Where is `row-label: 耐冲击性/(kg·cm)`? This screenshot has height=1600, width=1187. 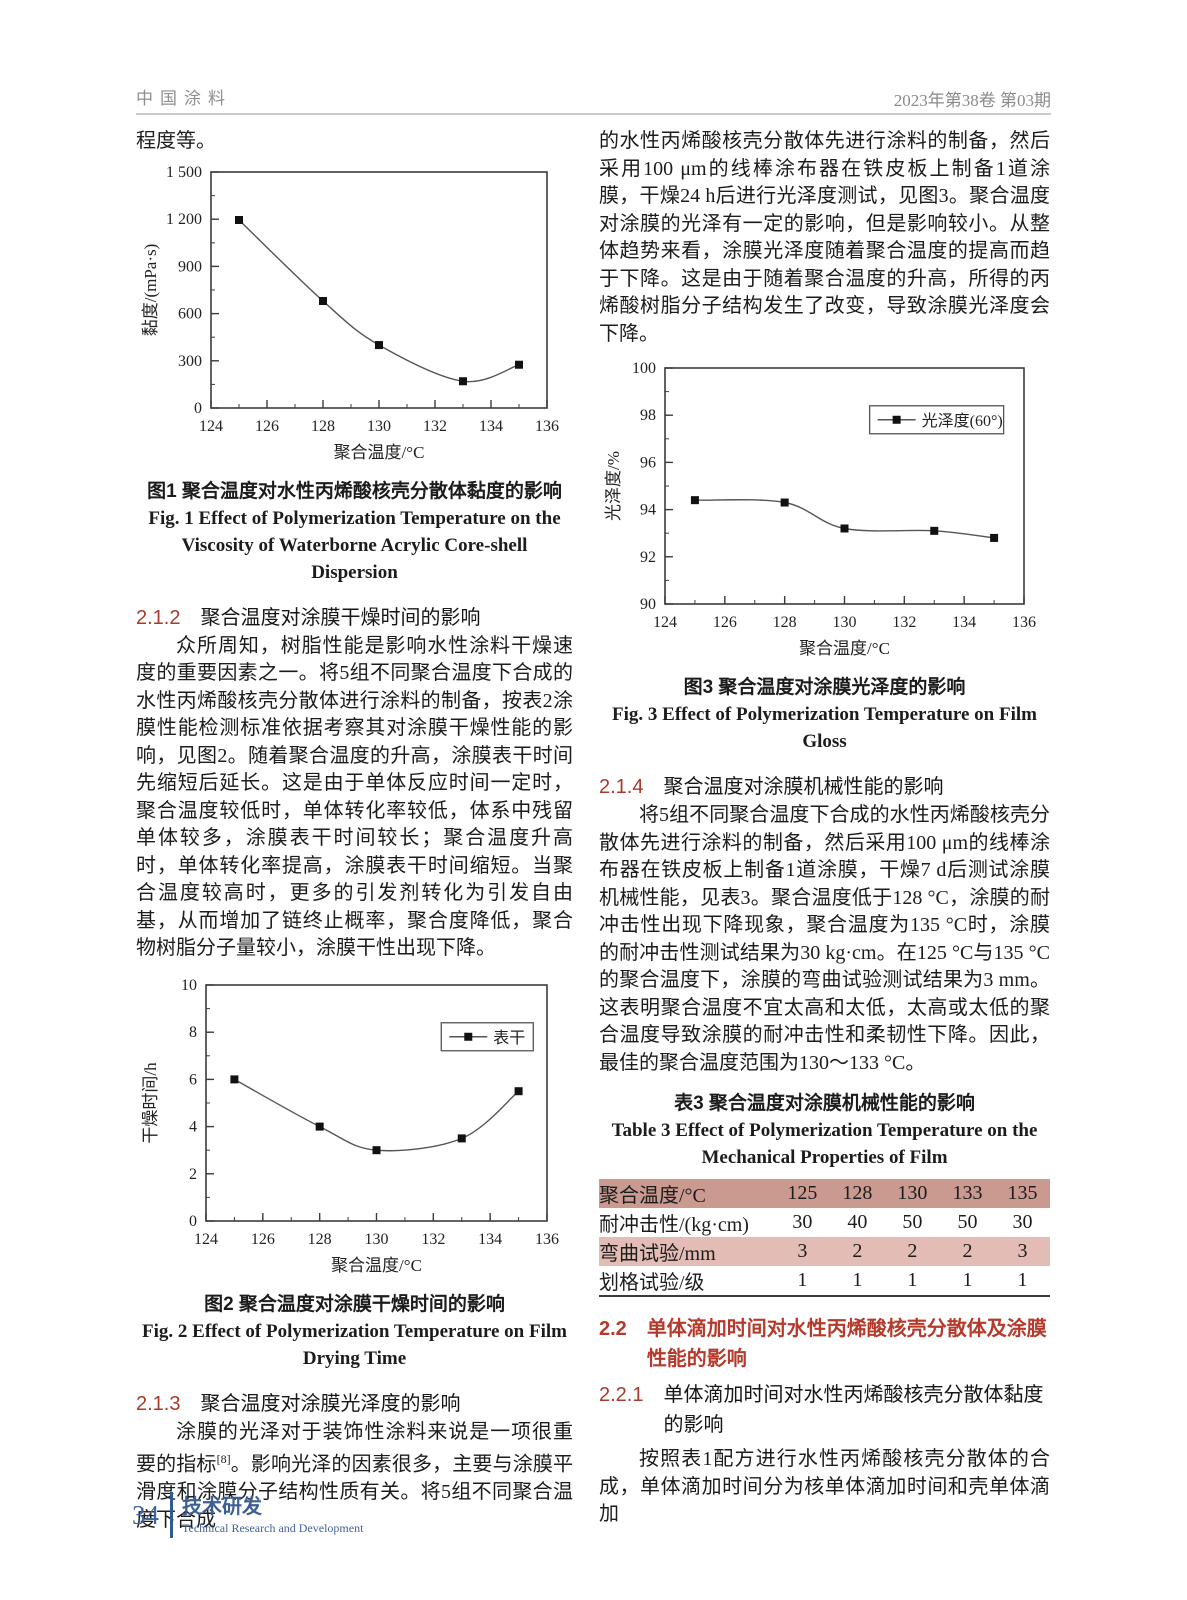
row-label: 耐冲击性/(kg·cm) is located at coordinates (674, 1225).